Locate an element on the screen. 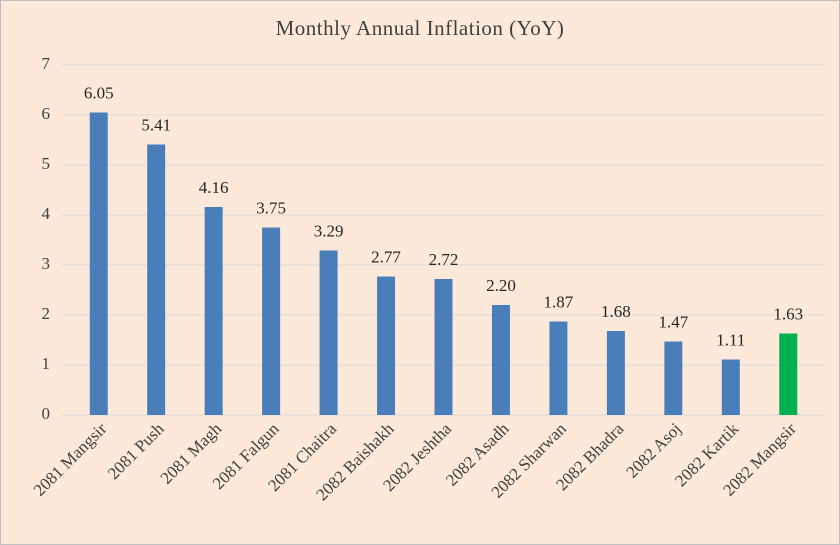  value-label: 1.11 is located at coordinates (730, 339).